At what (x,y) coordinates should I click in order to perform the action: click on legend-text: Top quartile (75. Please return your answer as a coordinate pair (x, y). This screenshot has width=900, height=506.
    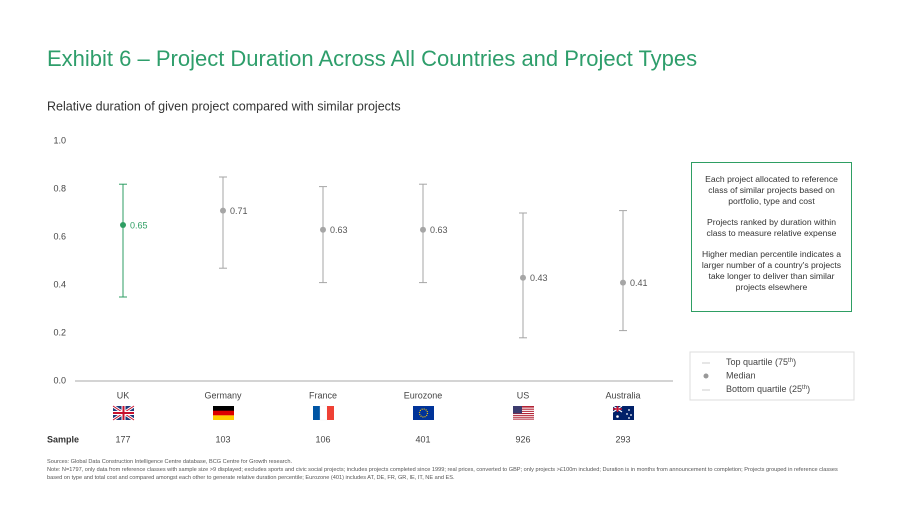
    Looking at the image, I should click on (757, 362).